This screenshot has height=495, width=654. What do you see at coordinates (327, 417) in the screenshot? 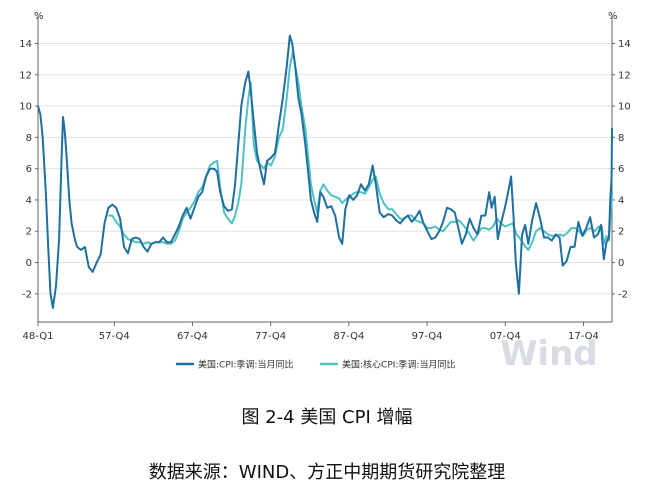
I see `figure-title: 图 2-4 美国 CPI 增幅` at bounding box center [327, 417].